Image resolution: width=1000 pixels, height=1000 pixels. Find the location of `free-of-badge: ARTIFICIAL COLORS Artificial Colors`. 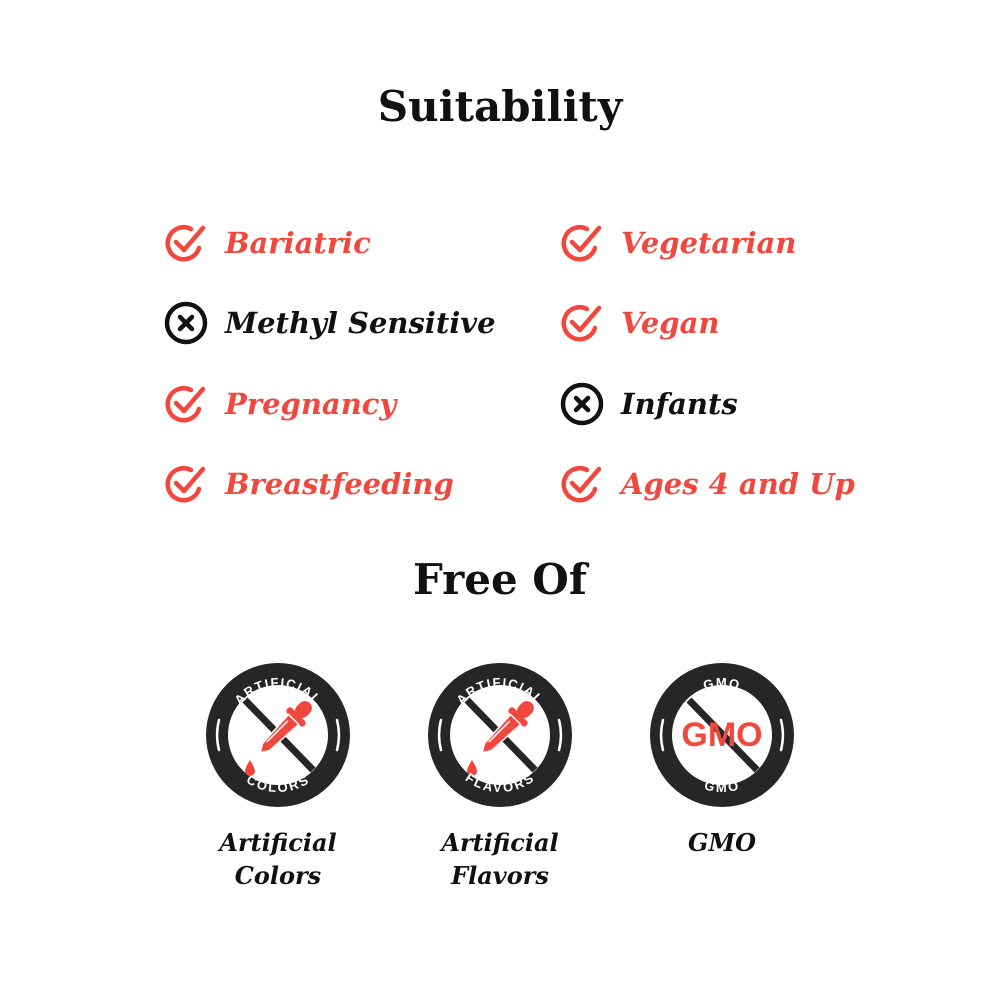

free-of-badge: ARTIFICIAL COLORS Artificial Colors is located at coordinates (278, 776).